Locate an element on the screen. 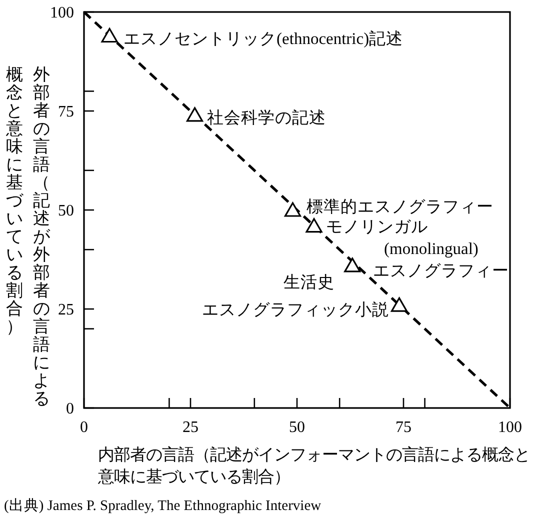  text: 外部者の言語（記述が外部者の言語による概念と意味に基づいている割合） is located at coordinates (28, 236).